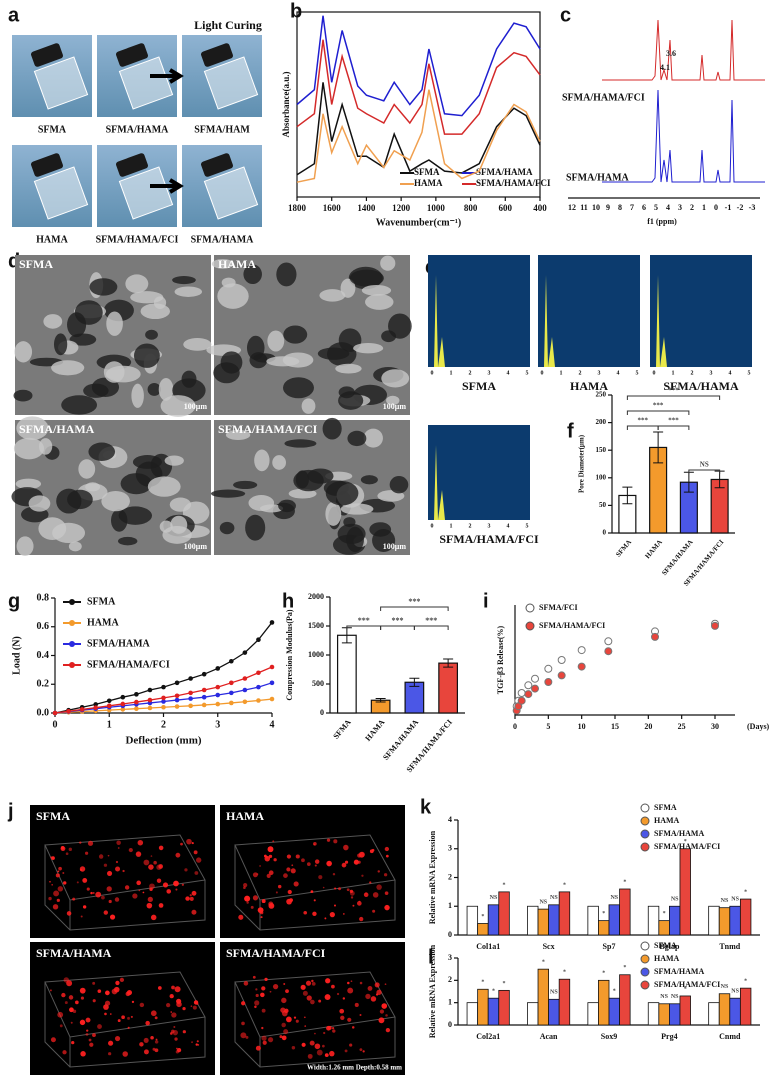 The height and width of the screenshot is (1082, 770). I want to click on error-bar, so click(448, 663).